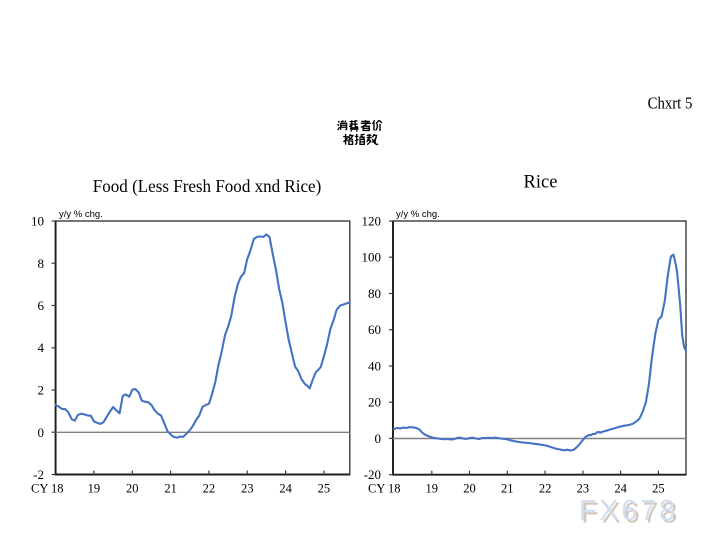 This screenshot has width=708, height=546. I want to click on svg-text: 80, so click(374, 293).